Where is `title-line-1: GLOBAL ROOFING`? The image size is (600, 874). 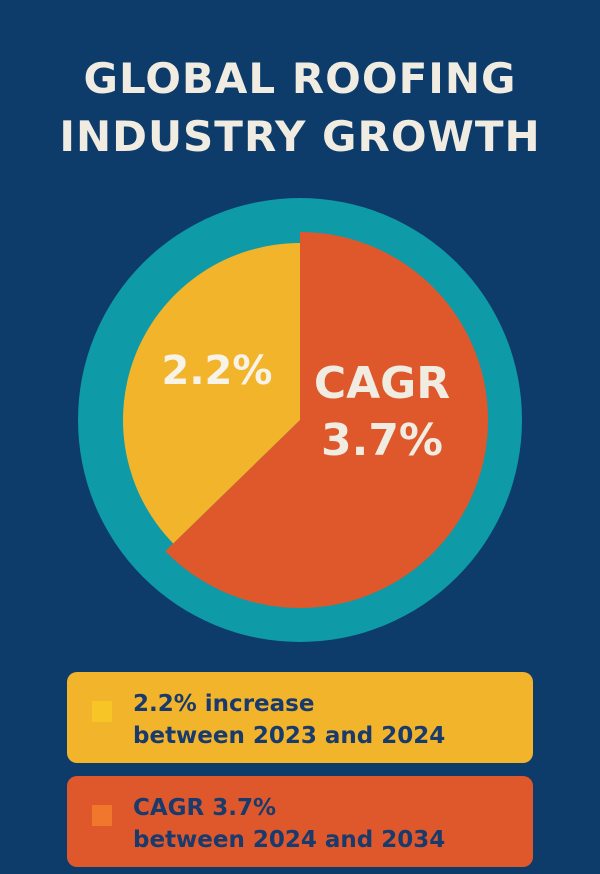
title-line-1: GLOBAL ROOFING is located at coordinates (300, 78).